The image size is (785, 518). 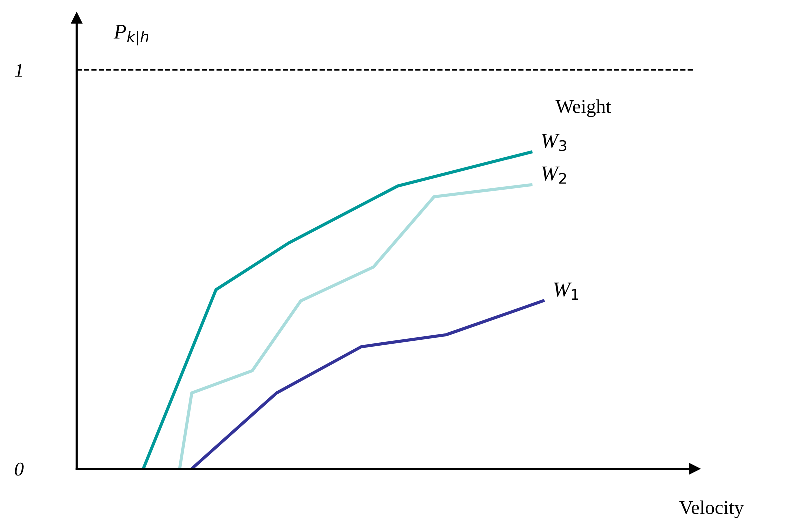 I want to click on series-label: W$_{2}$, so click(x=554, y=175).